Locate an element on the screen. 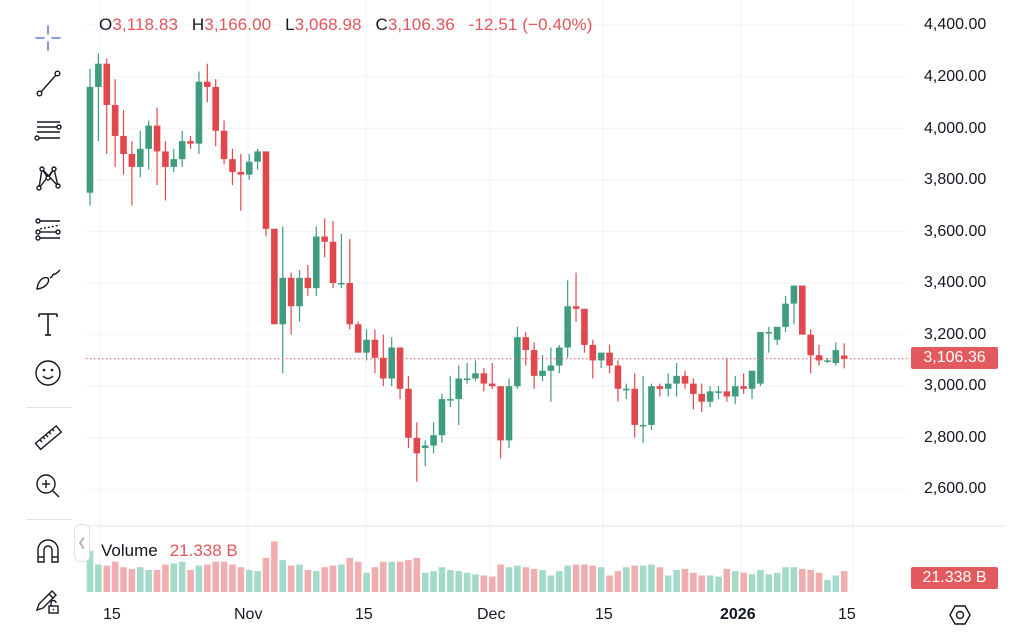 The height and width of the screenshot is (641, 1024). pattern-icon is located at coordinates (48, 178).